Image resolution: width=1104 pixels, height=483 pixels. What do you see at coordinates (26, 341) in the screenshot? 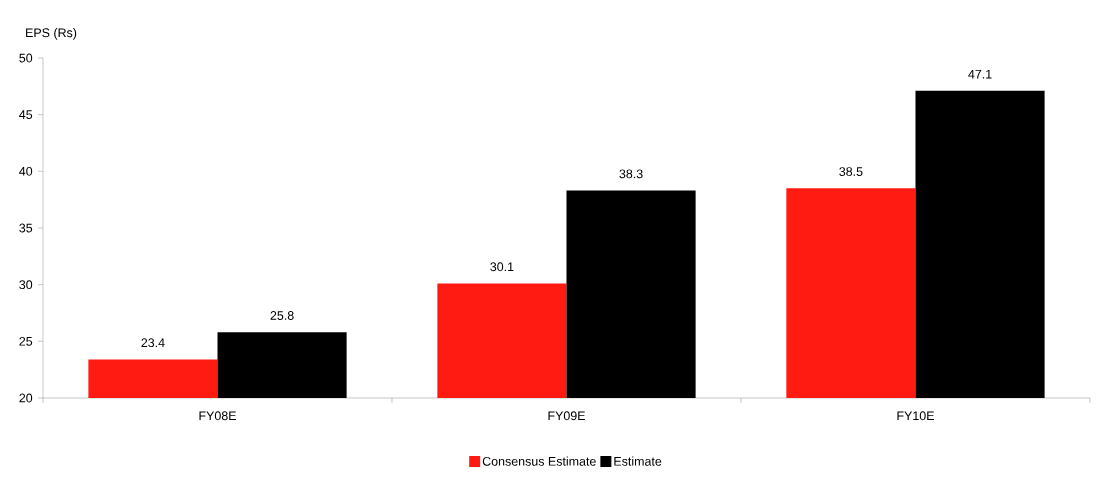
I see `y-tick-label: 25` at bounding box center [26, 341].